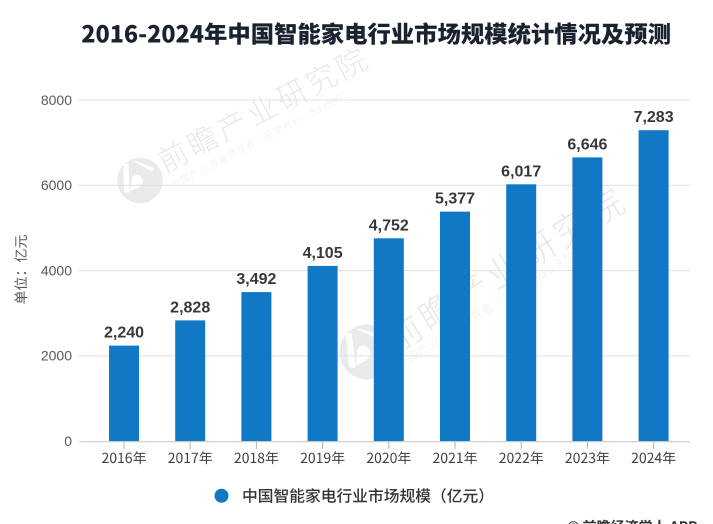  What do you see at coordinates (256, 279) in the screenshot?
I see `svg-text: 3,492` at bounding box center [256, 279].